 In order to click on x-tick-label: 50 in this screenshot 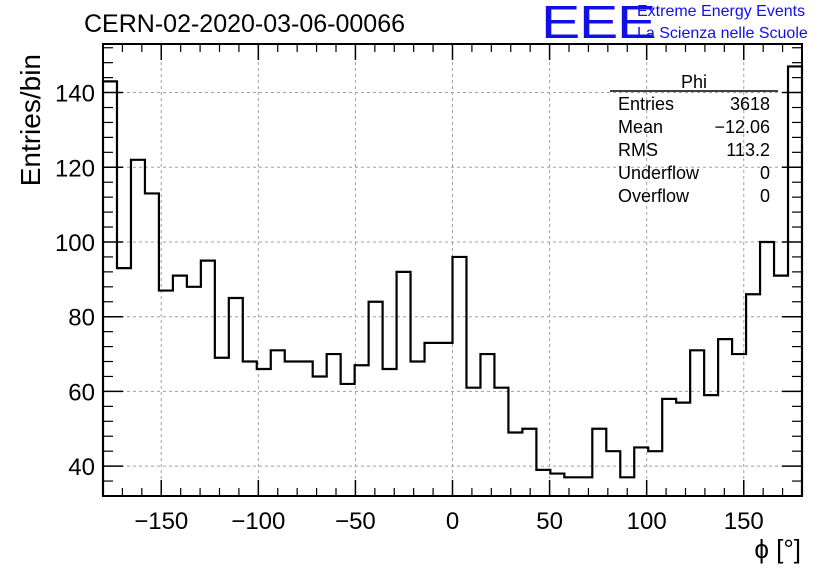, I will do `click(549, 521)`.